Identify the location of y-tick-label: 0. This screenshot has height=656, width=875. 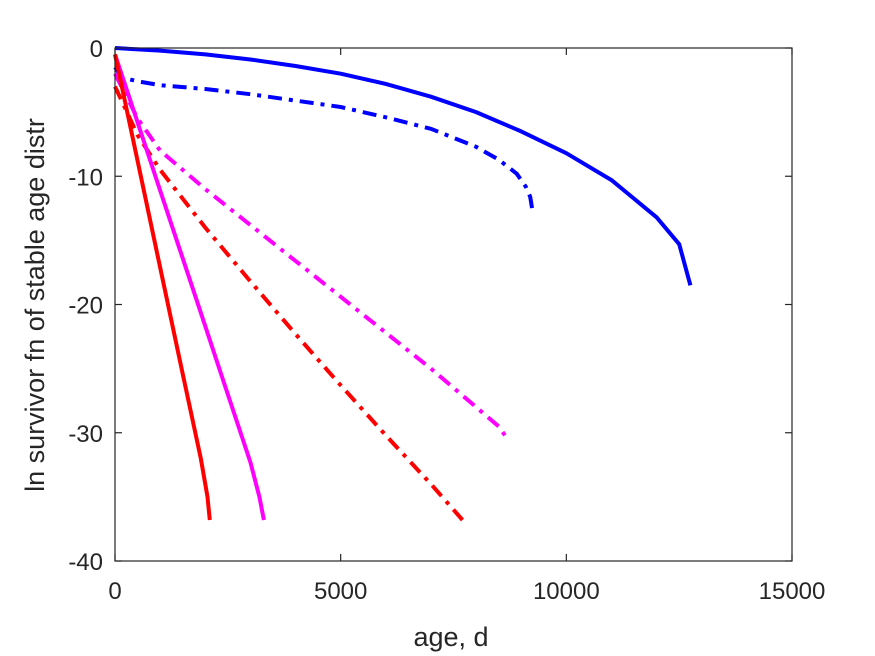
(96, 49).